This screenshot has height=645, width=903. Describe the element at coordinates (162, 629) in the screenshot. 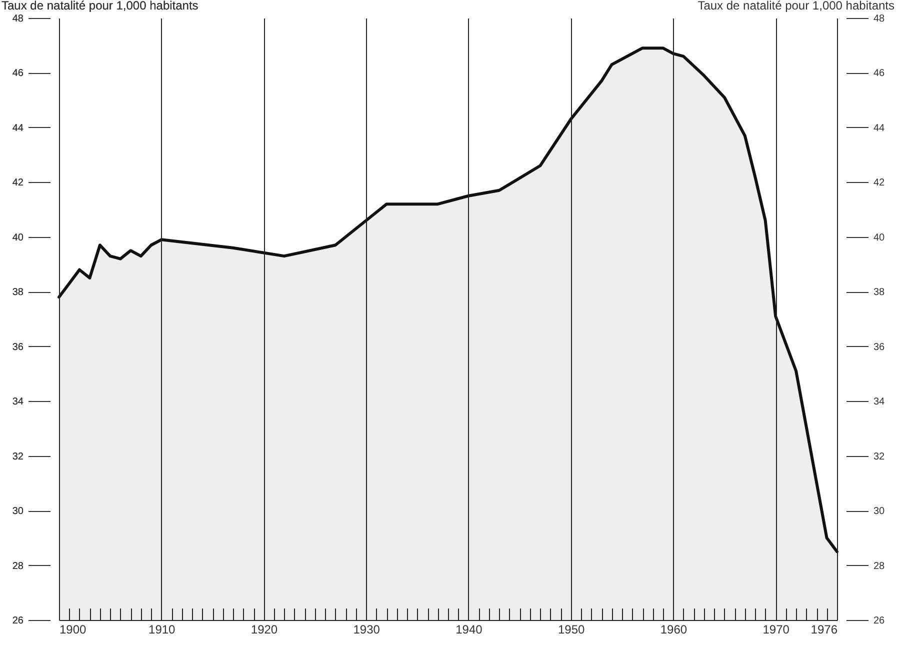

I see `x-tick-label: 1910` at that location.